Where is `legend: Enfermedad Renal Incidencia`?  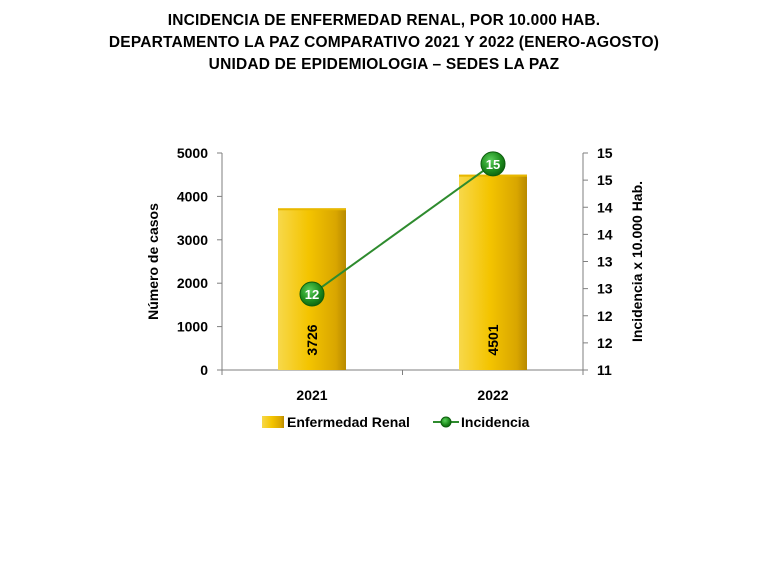 legend: Enfermedad Renal Incidencia is located at coordinates (396, 422).